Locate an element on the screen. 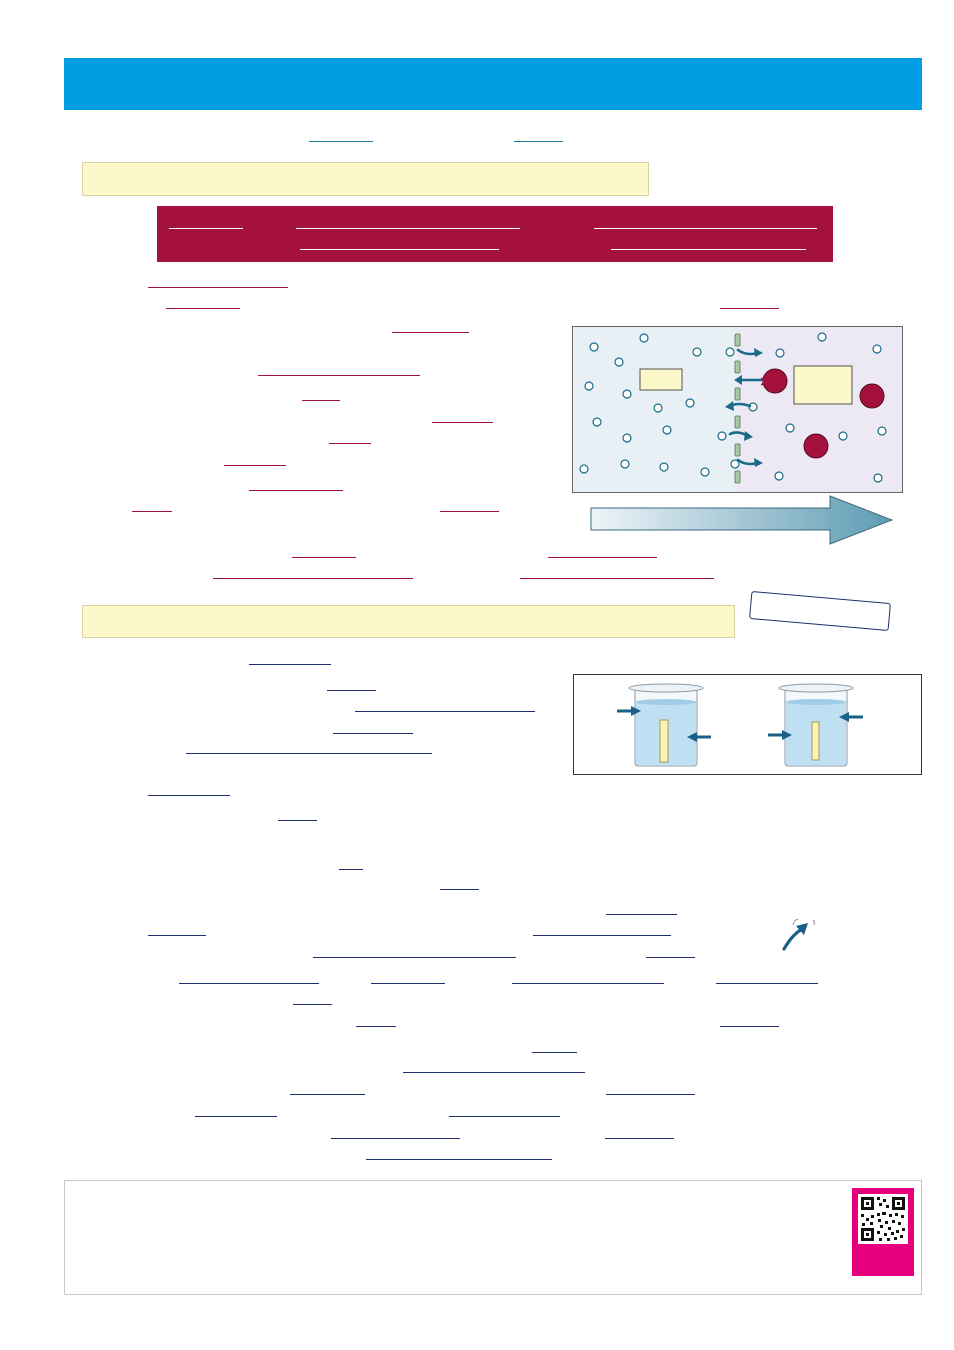  blocked-cross-icon: × is located at coordinates (765, 382).